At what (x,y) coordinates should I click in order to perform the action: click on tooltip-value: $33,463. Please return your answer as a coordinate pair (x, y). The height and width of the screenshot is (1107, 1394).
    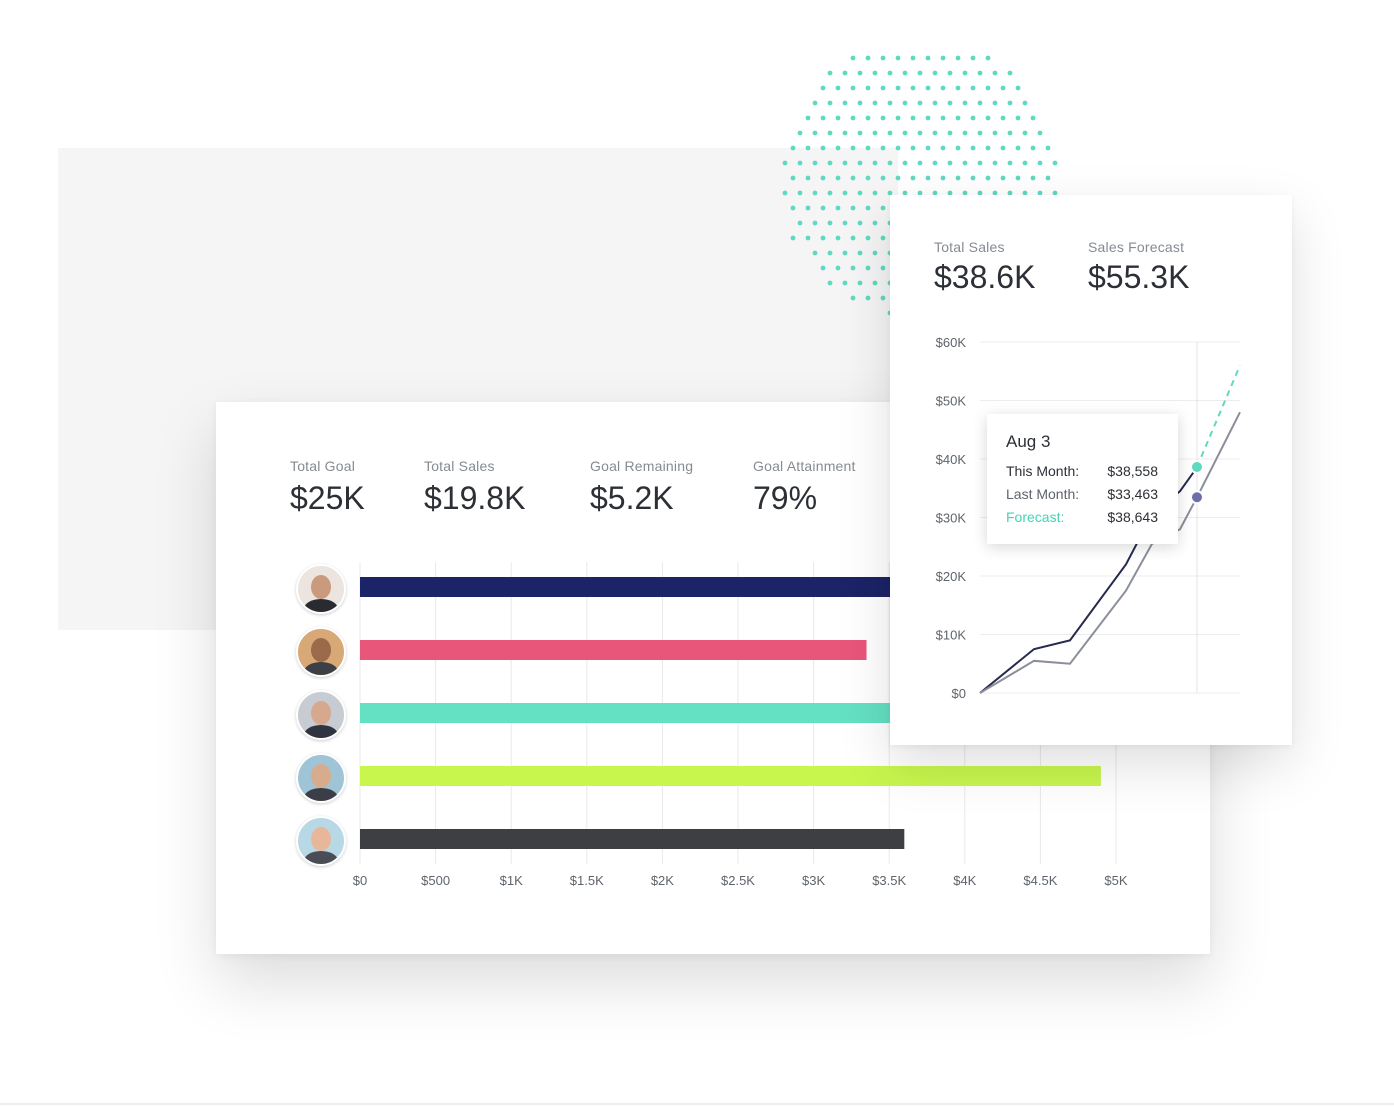
    Looking at the image, I should click on (1132, 494).